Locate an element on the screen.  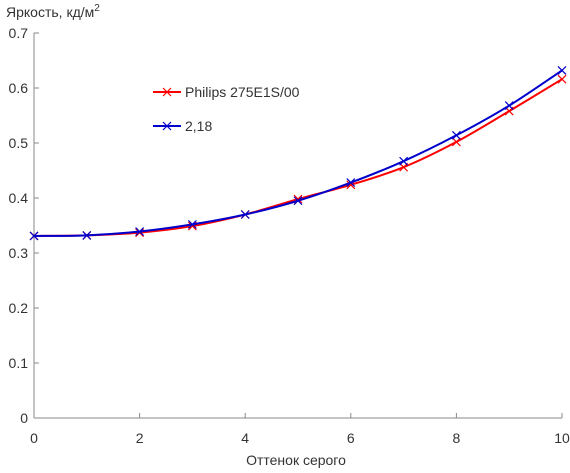
x-tick-label: 4 is located at coordinates (245, 438).